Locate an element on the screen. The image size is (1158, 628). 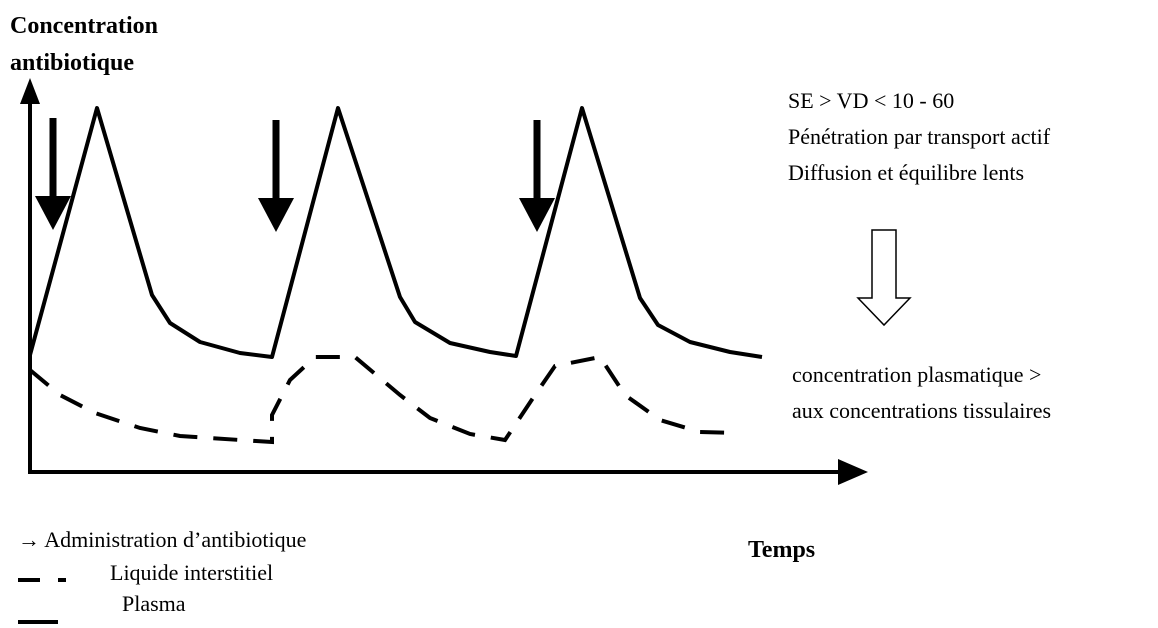
annotation: Diffusion et équilibre lents is located at coordinates (906, 172).